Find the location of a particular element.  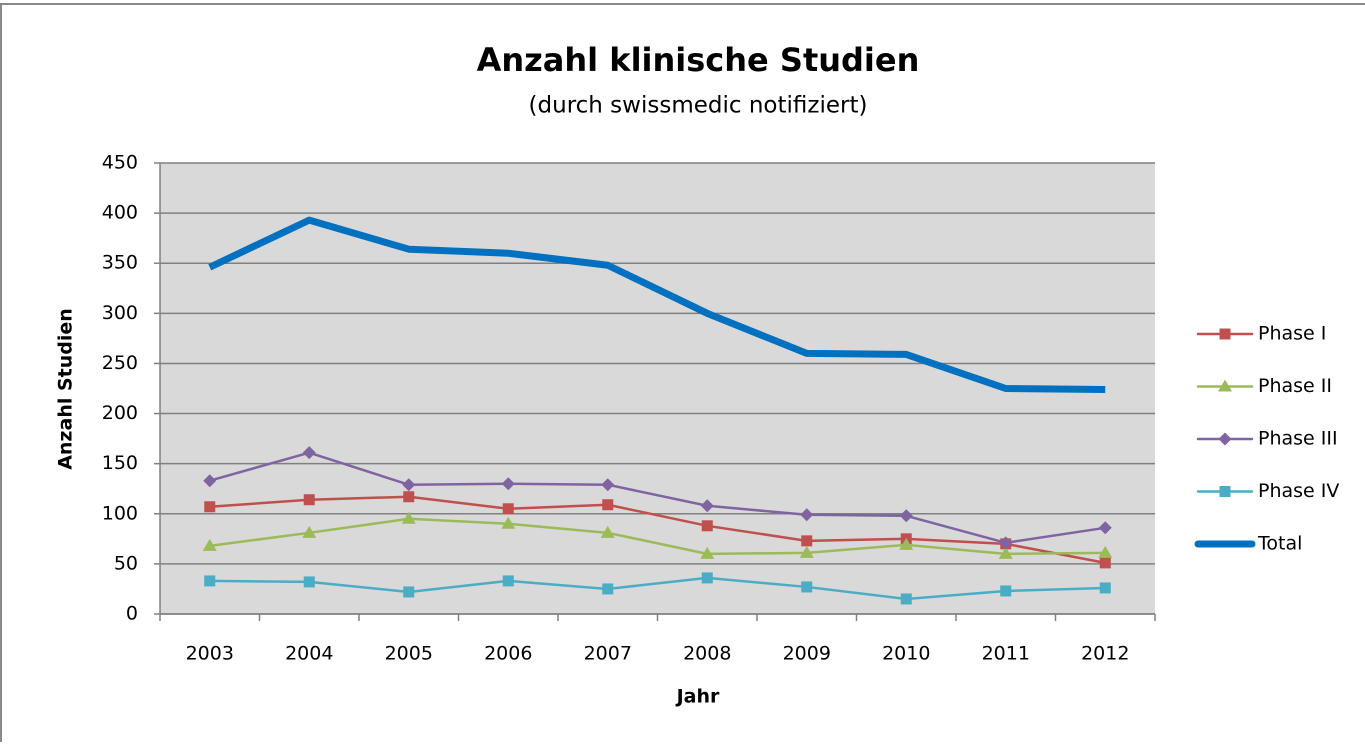

x-axis-label: Jahr is located at coordinates (697, 697).